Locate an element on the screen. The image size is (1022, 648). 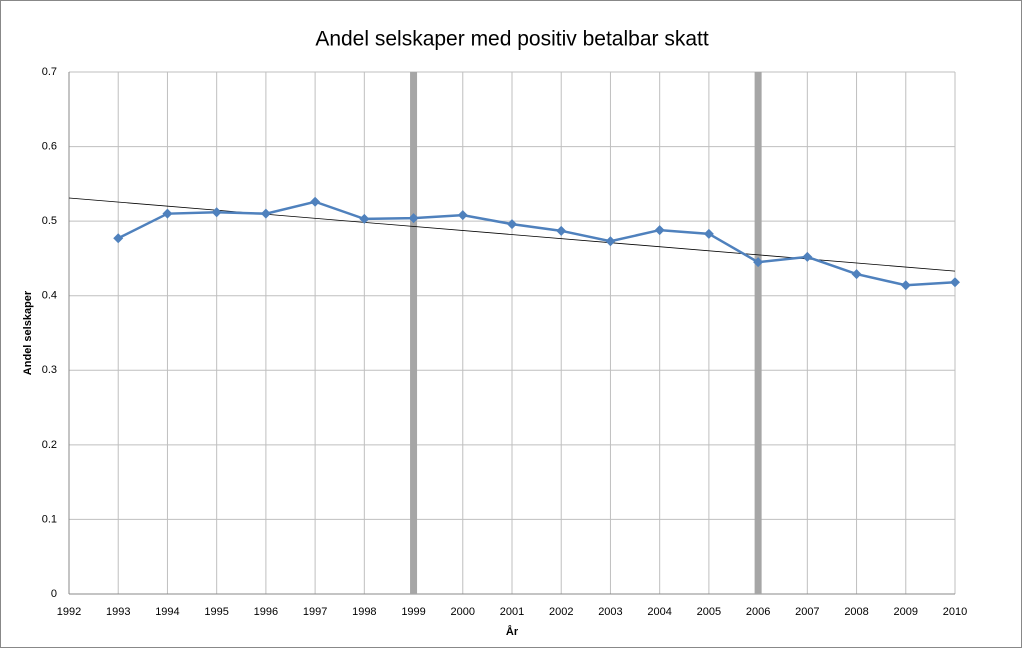
x-tick-label: 1995 is located at coordinates (216, 612).